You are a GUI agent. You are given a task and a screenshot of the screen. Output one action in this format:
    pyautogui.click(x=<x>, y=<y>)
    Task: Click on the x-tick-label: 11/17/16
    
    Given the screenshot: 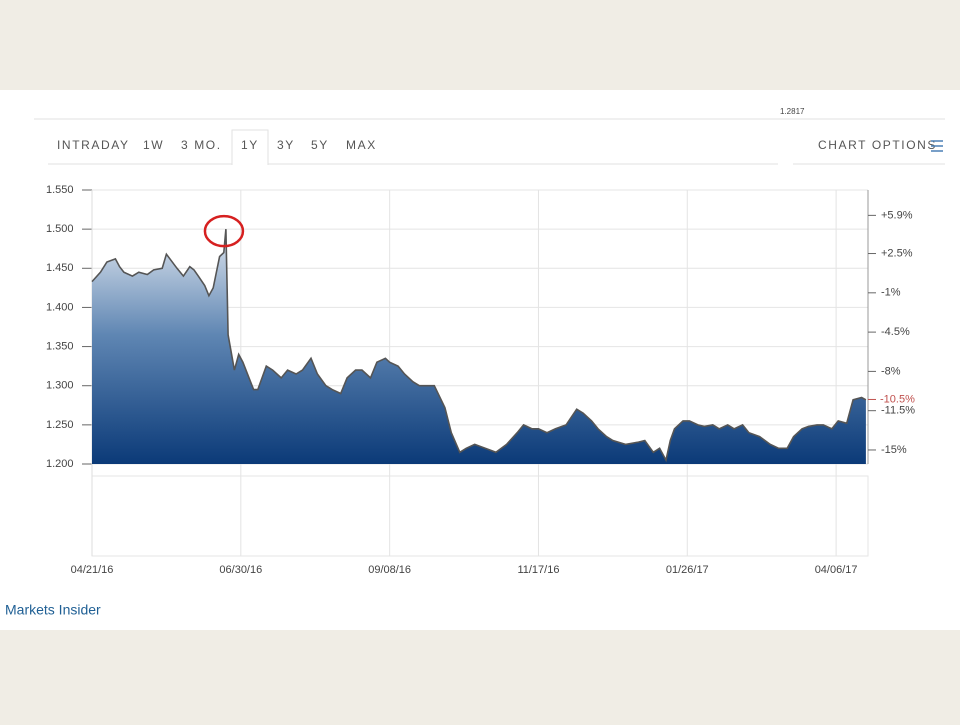 What is the action you would take?
    pyautogui.click(x=538, y=570)
    